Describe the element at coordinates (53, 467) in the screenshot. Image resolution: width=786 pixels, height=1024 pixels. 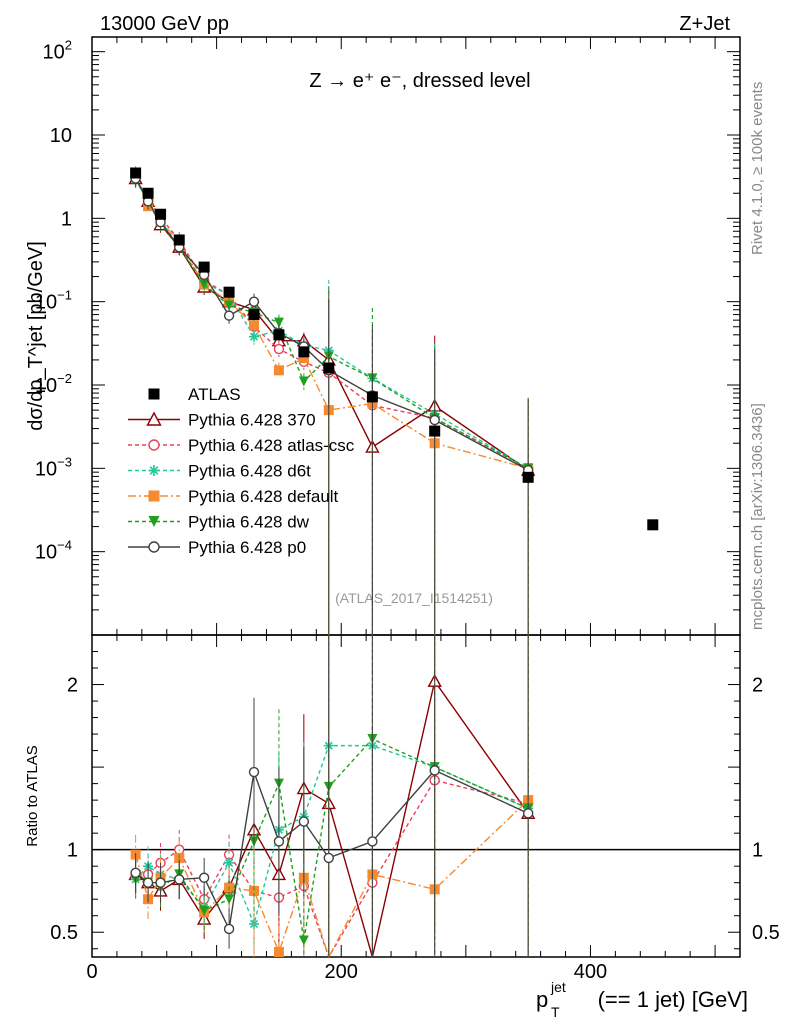
I see `main-y-tick-label: 10⁻³` at that location.